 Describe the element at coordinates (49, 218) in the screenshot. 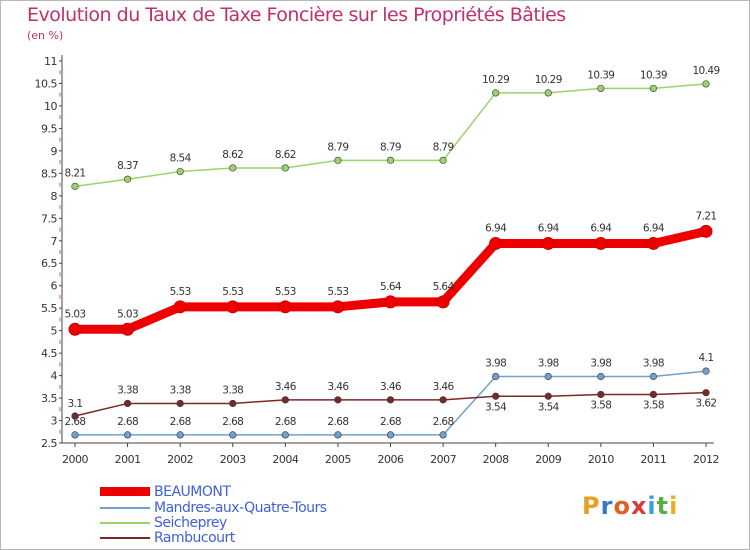

I see `y-tick-label: 7.5` at that location.